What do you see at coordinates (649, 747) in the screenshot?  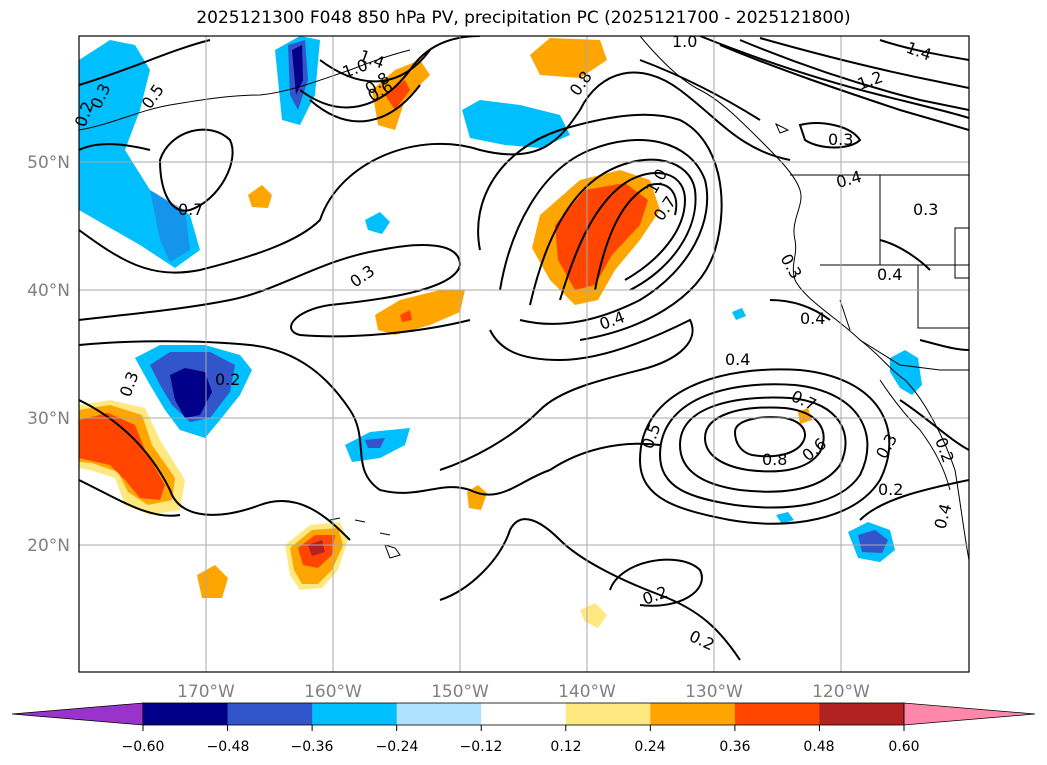 I see `colorbar-tick-label: 0.24` at bounding box center [649, 747].